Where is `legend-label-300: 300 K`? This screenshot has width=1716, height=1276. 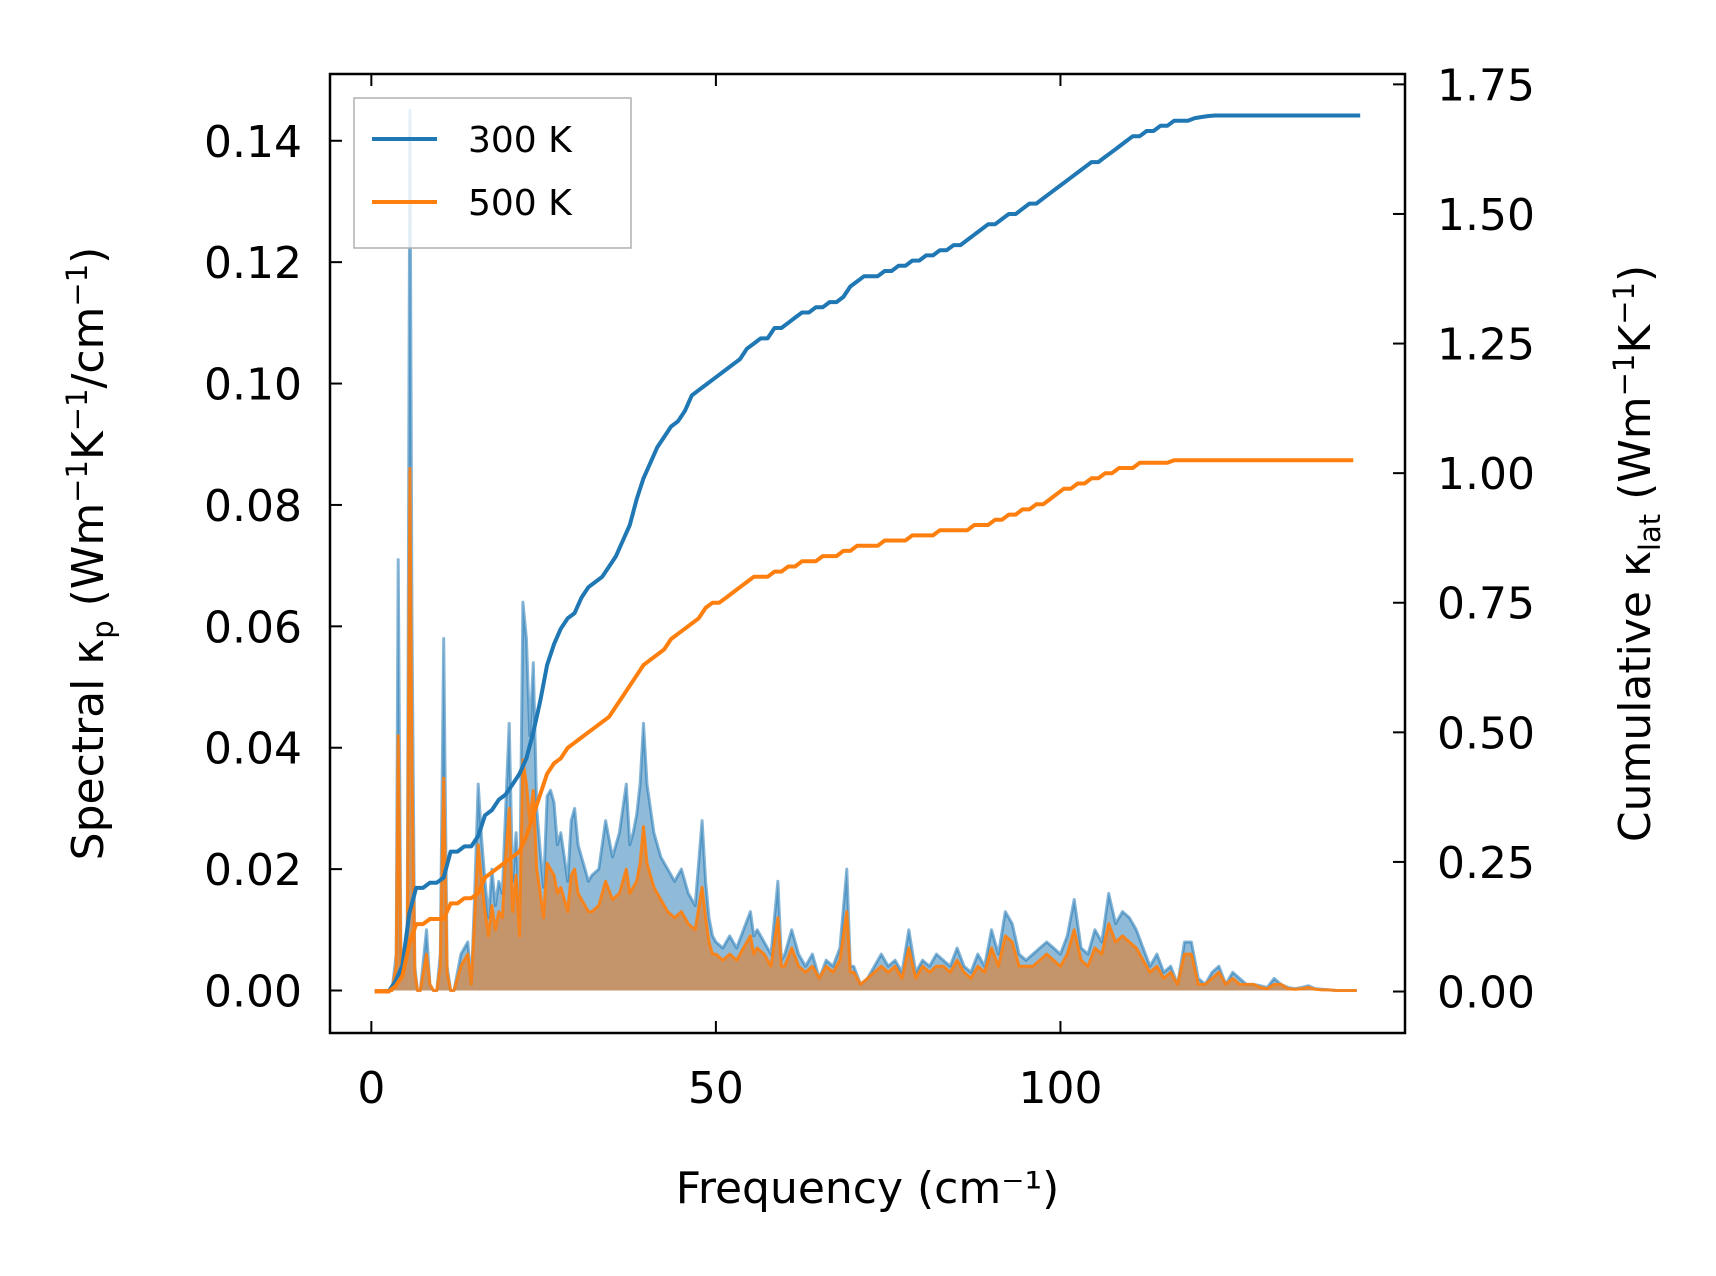
legend-label-300: 300 K is located at coordinates (520, 140).